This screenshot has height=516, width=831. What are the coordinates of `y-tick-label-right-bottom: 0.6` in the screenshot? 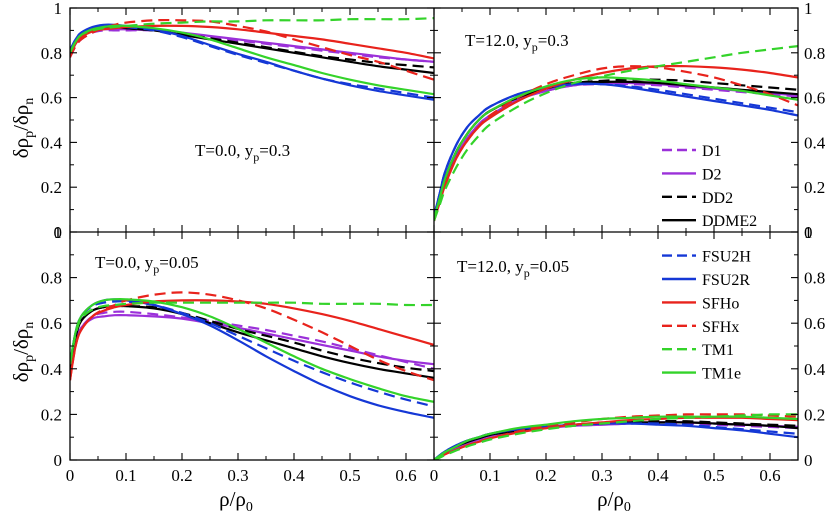 It's located at (814, 323).